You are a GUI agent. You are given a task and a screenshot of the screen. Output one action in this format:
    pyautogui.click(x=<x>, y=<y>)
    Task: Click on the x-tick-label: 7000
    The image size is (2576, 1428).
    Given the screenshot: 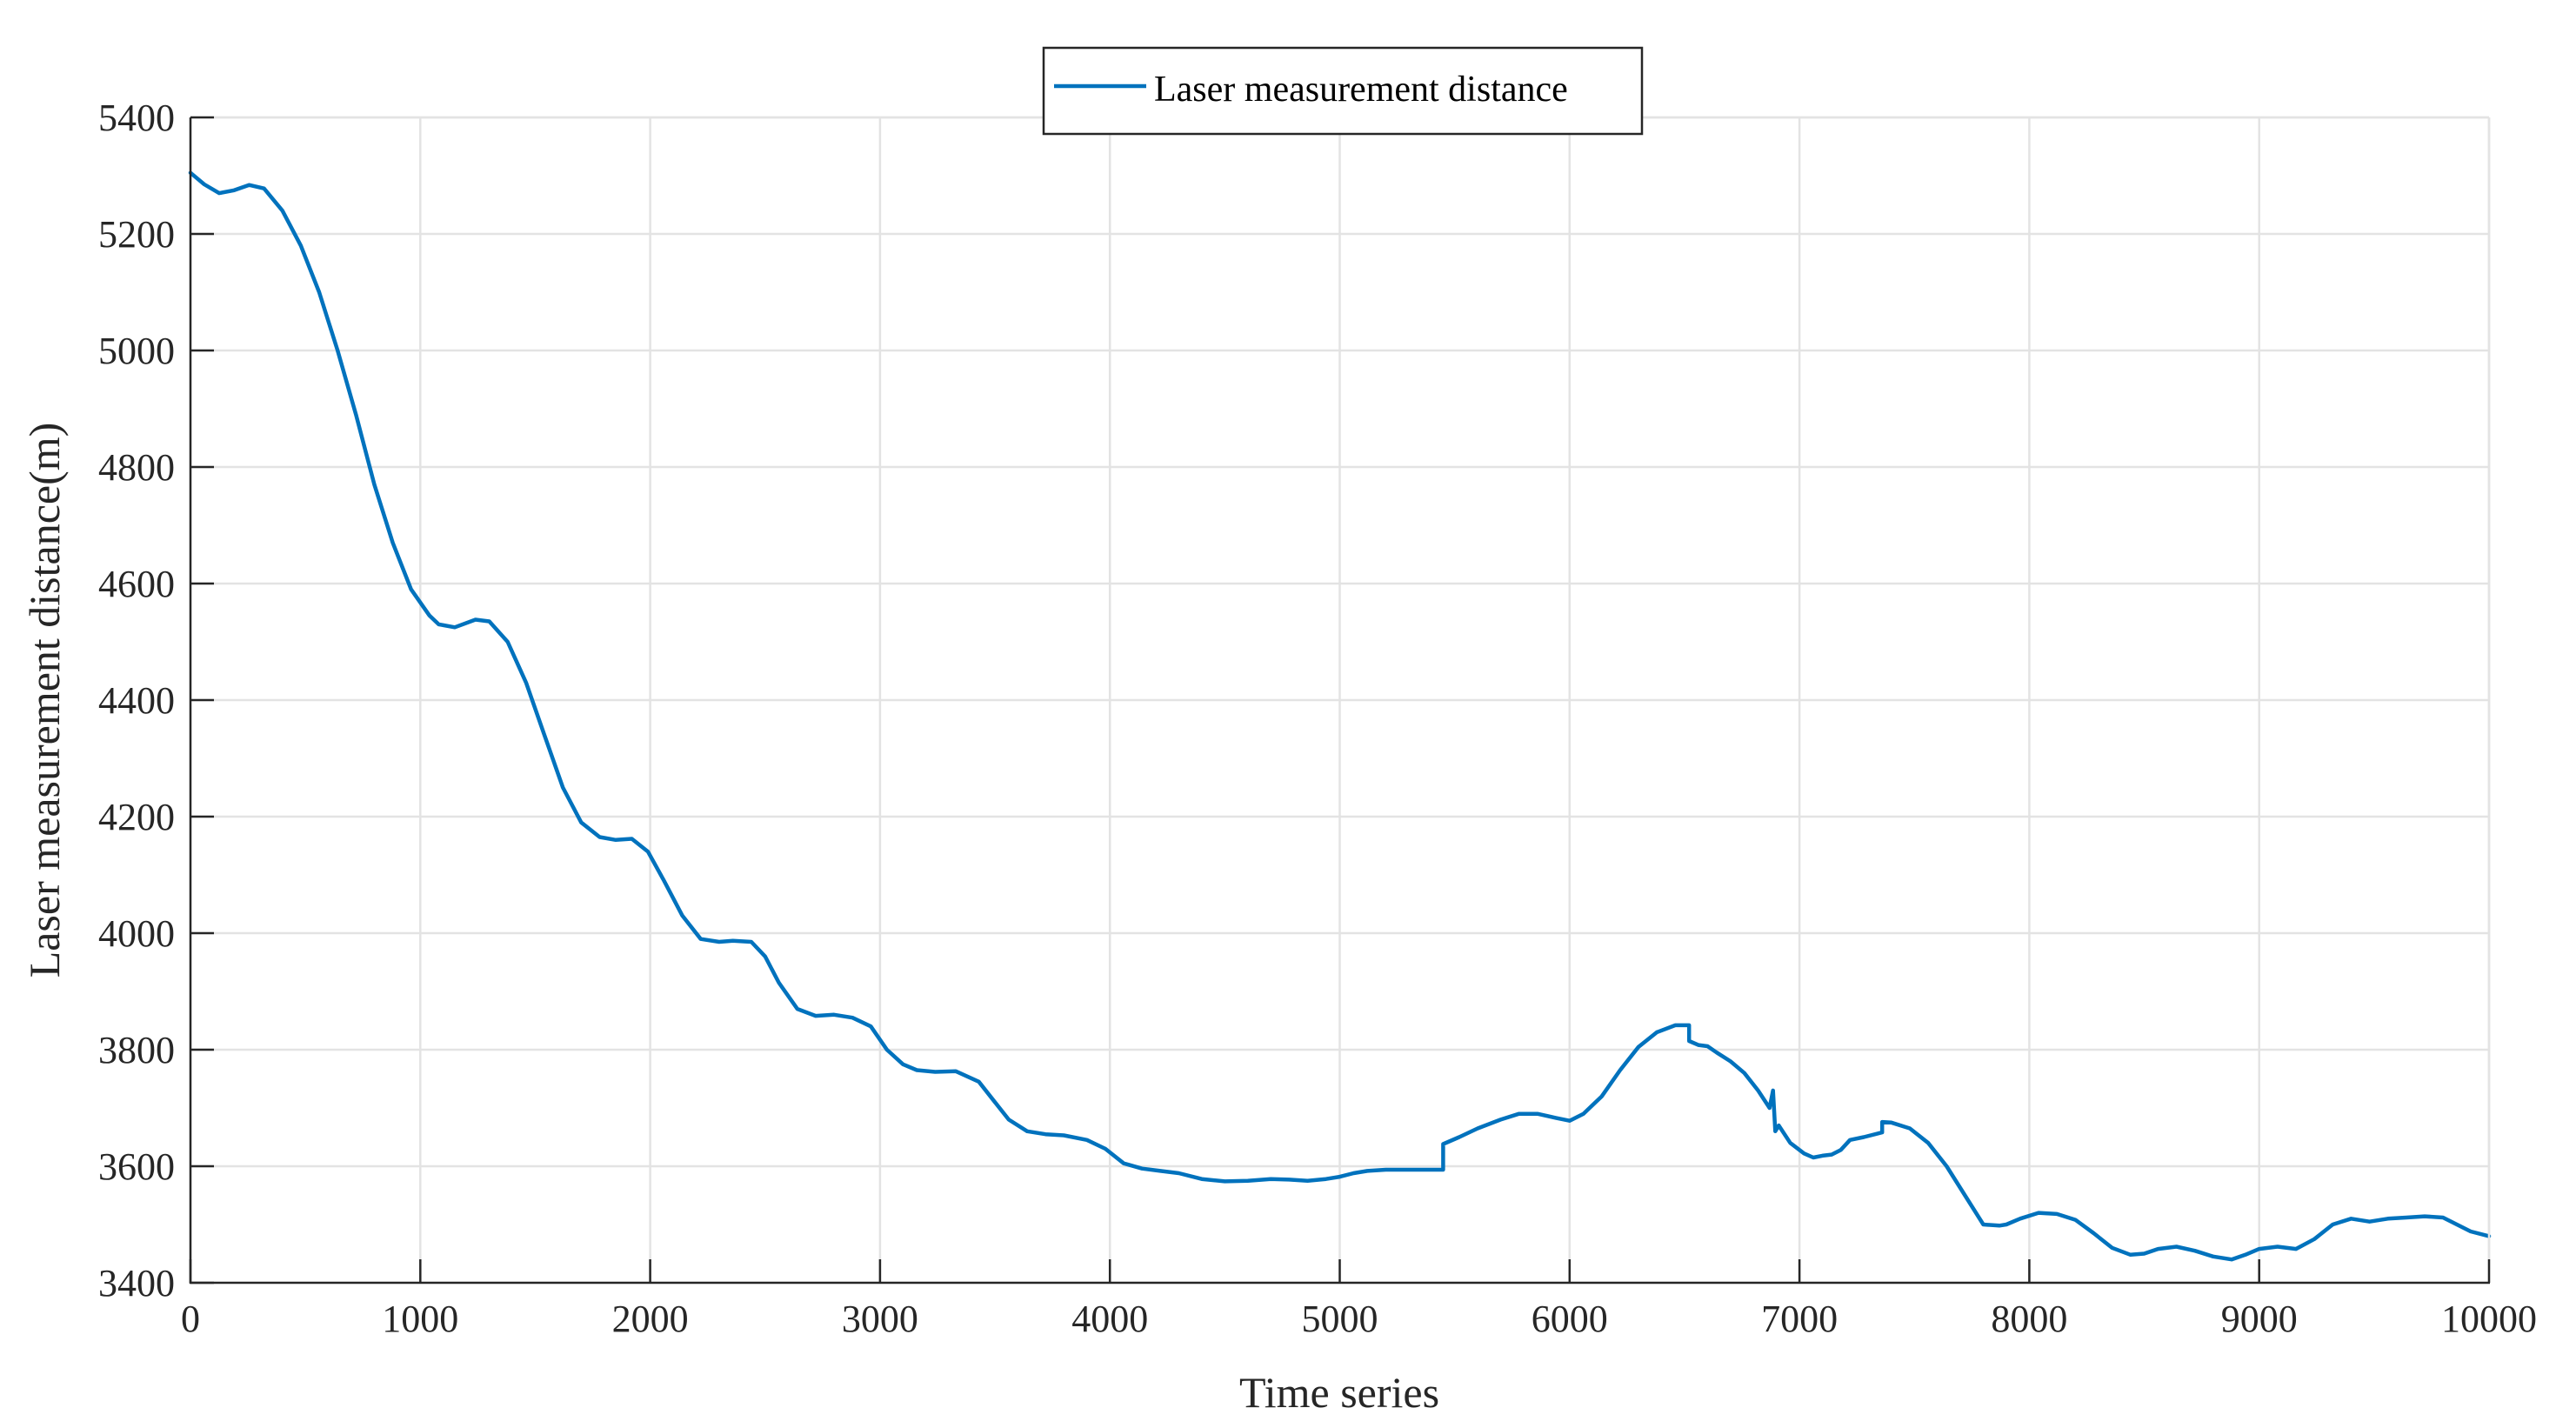 What is the action you would take?
    pyautogui.click(x=1799, y=1319)
    